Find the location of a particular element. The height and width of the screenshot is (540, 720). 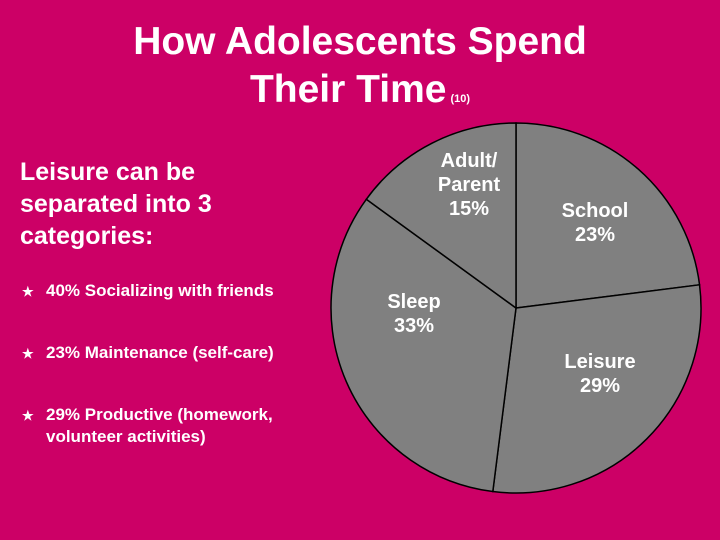

pie-slice-label: Sleep 33% is located at coordinates (413, 314).